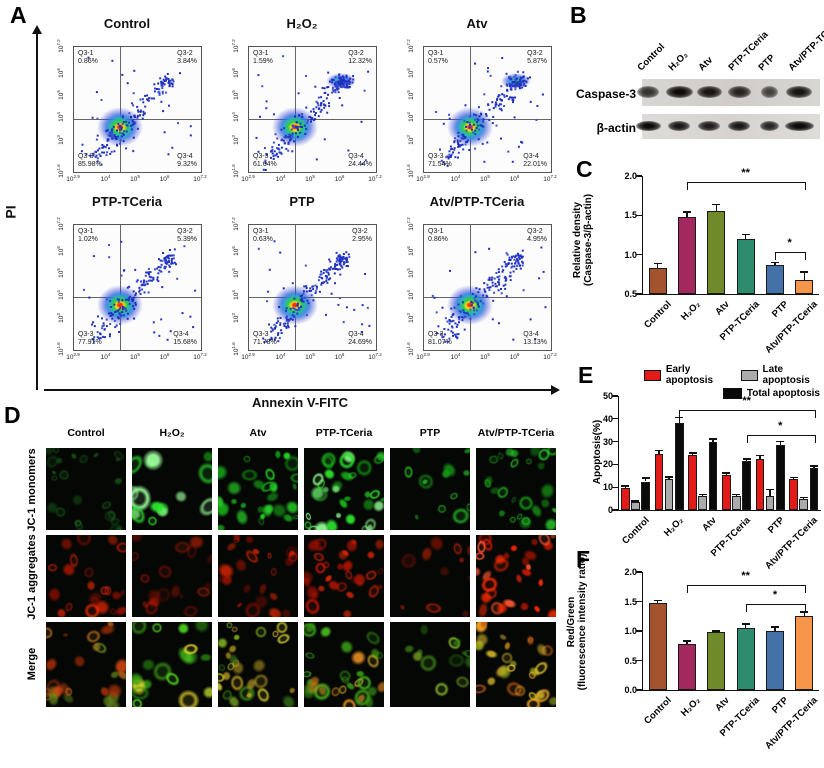 This screenshot has height=768, width=824. Describe the element at coordinates (172, 576) in the screenshot. I see `fluorescence-tile-jc-1-aggregates-h-o` at that location.